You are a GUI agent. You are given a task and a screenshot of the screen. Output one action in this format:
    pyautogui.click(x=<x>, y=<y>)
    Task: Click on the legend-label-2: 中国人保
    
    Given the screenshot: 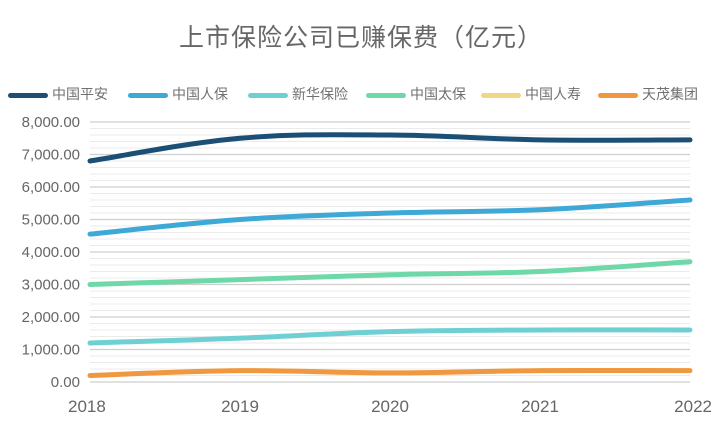 What is the action you would take?
    pyautogui.click(x=200, y=95)
    